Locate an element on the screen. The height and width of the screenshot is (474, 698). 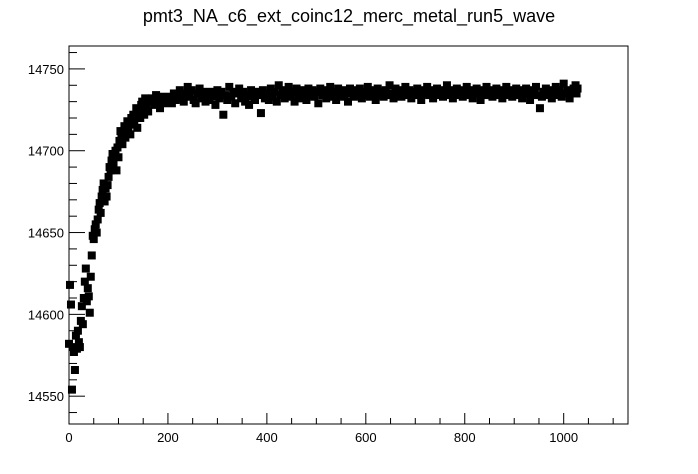
x-tick-label: 800 is located at coordinates (465, 437).